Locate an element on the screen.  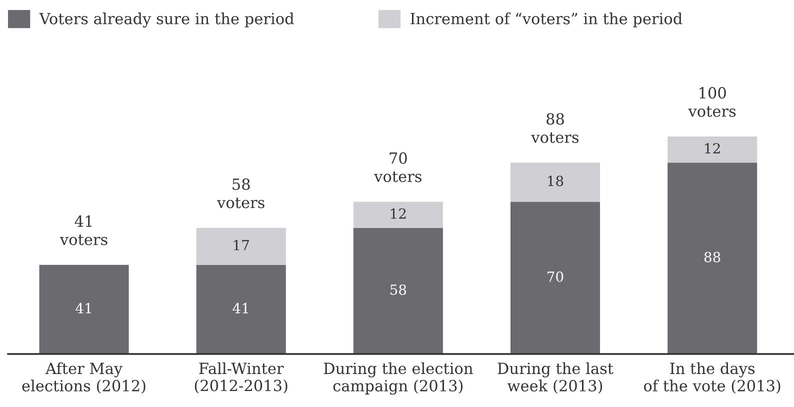
total-label: 100 voters is located at coordinates (712, 102).